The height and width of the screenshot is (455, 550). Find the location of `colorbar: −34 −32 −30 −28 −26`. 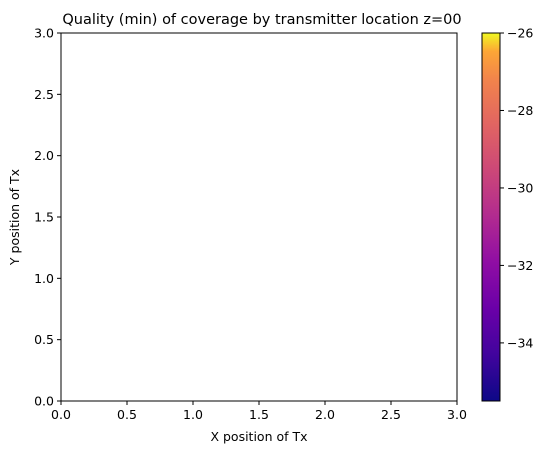

colorbar: −34 −32 −30 −28 −26 is located at coordinates (507, 214).